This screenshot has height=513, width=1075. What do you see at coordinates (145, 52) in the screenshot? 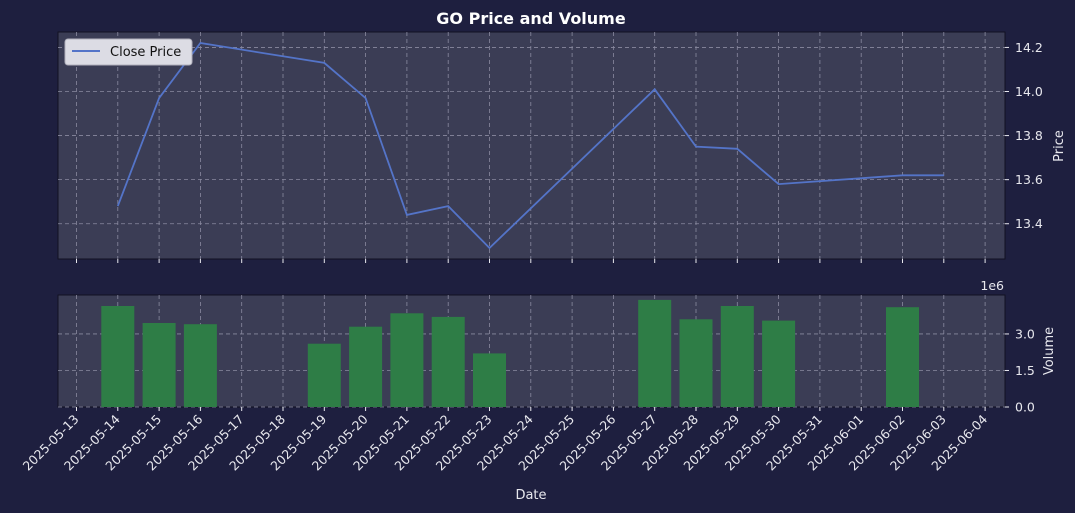
I see `legend-label: Close Price` at bounding box center [145, 52].